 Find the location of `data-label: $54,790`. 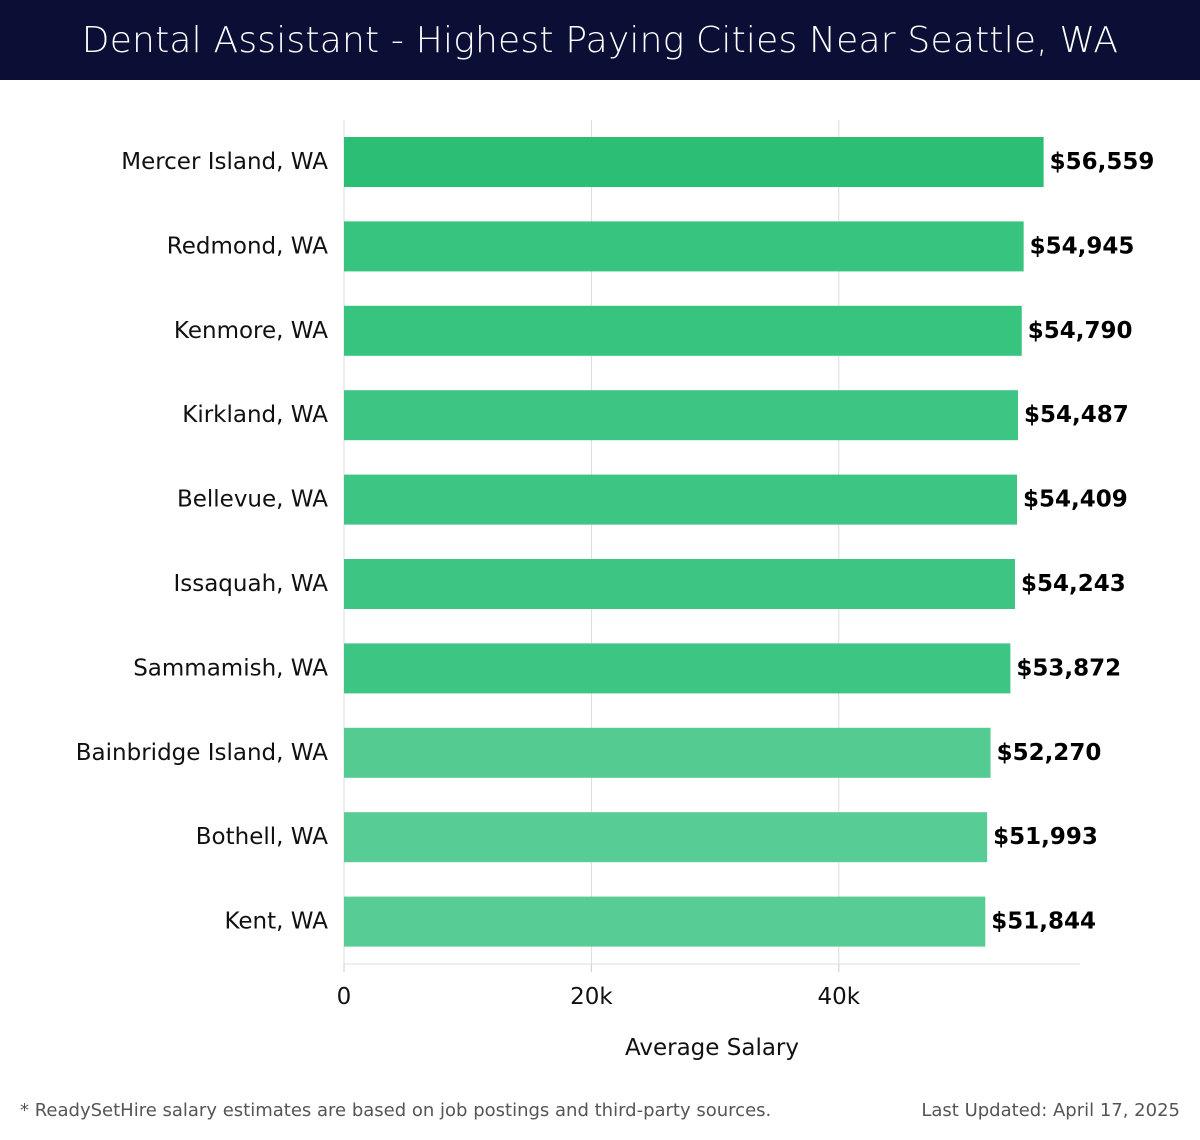

data-label: $54,790 is located at coordinates (1080, 331).